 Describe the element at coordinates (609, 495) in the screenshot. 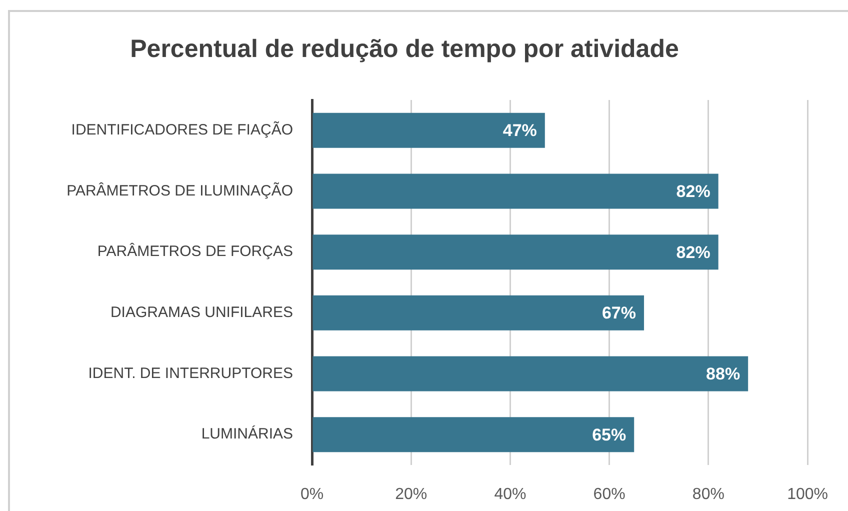

I see `x-tick-label: 60%` at that location.